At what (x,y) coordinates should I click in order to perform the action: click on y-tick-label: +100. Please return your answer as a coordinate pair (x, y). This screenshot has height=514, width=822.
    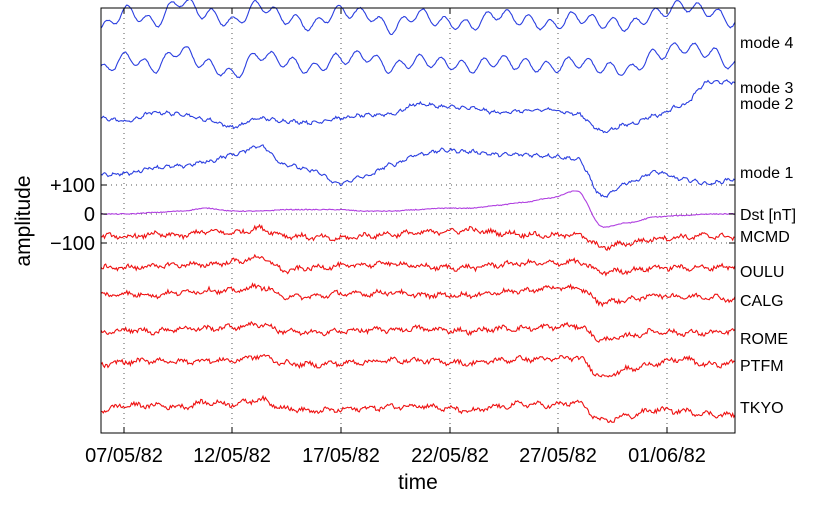
    Looking at the image, I should click on (72, 186).